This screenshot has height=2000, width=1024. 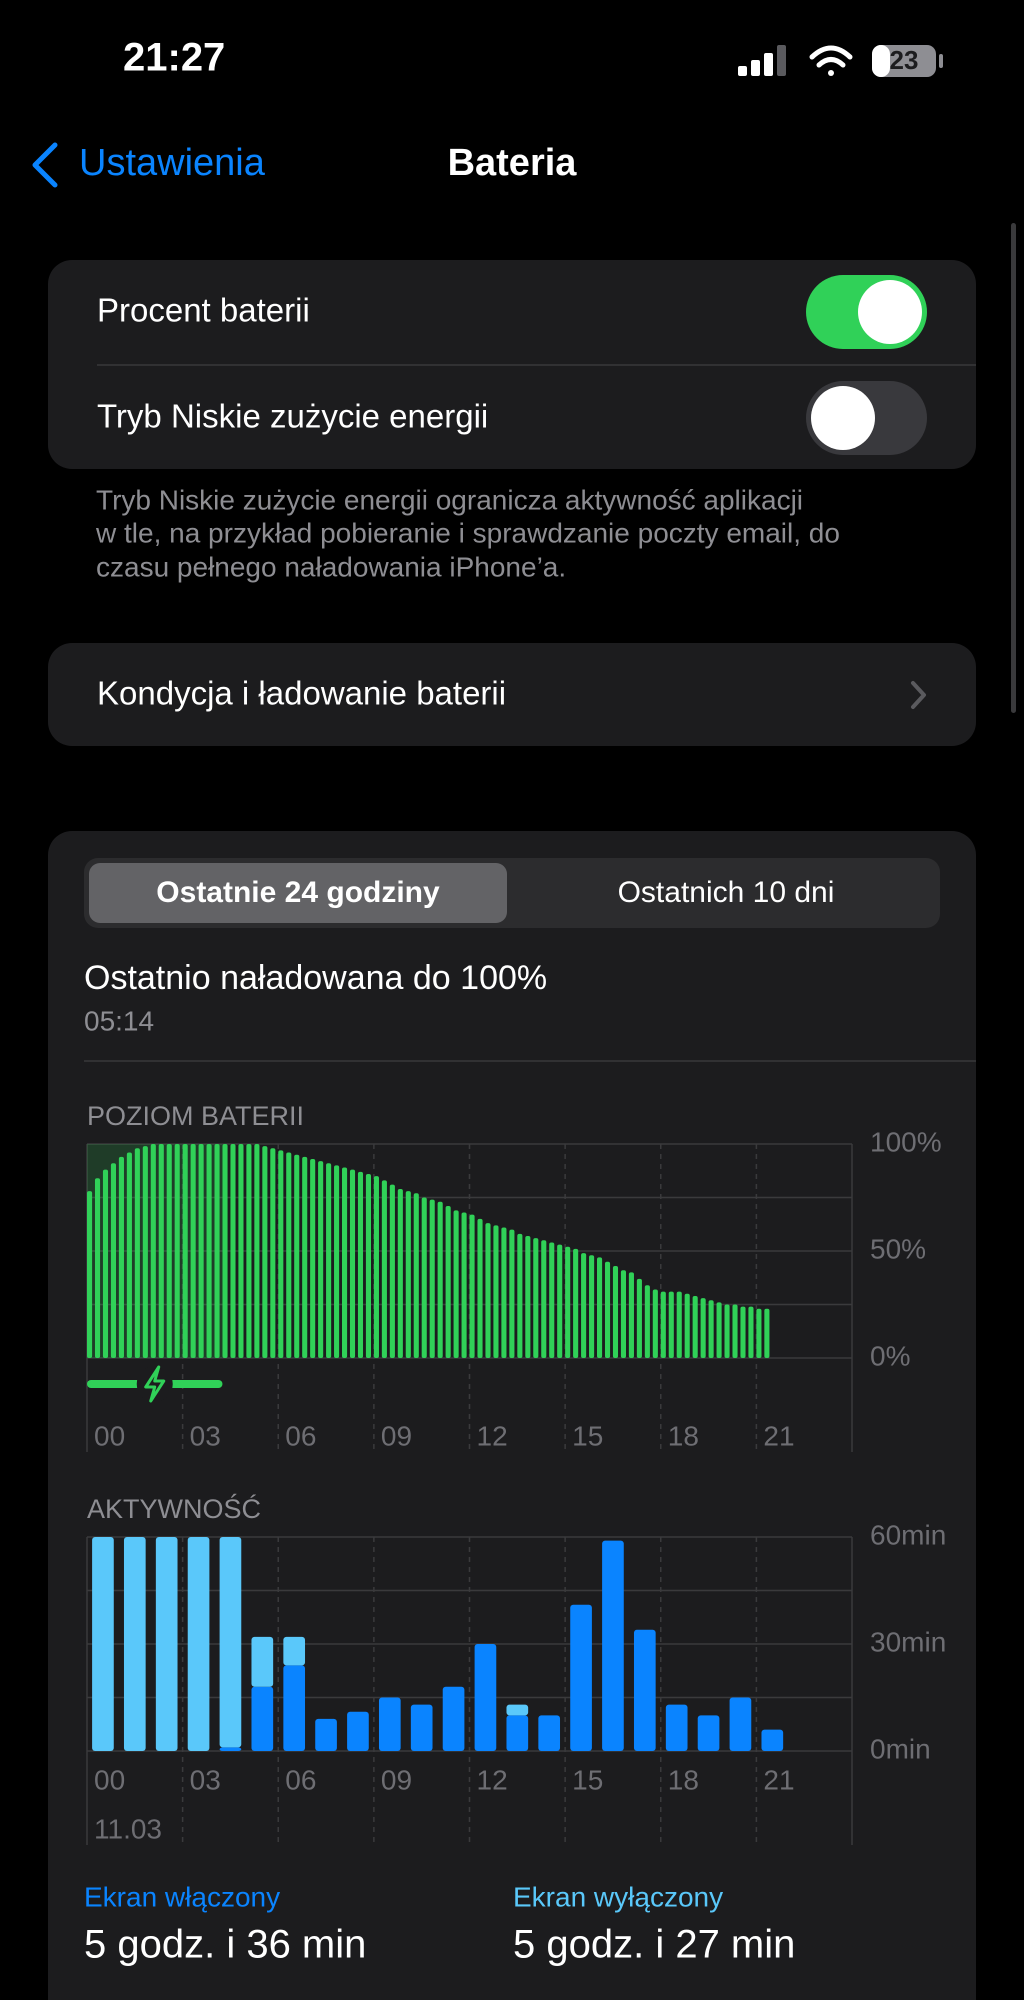 I want to click on x-tick-label: 09, so click(x=396, y=1435).